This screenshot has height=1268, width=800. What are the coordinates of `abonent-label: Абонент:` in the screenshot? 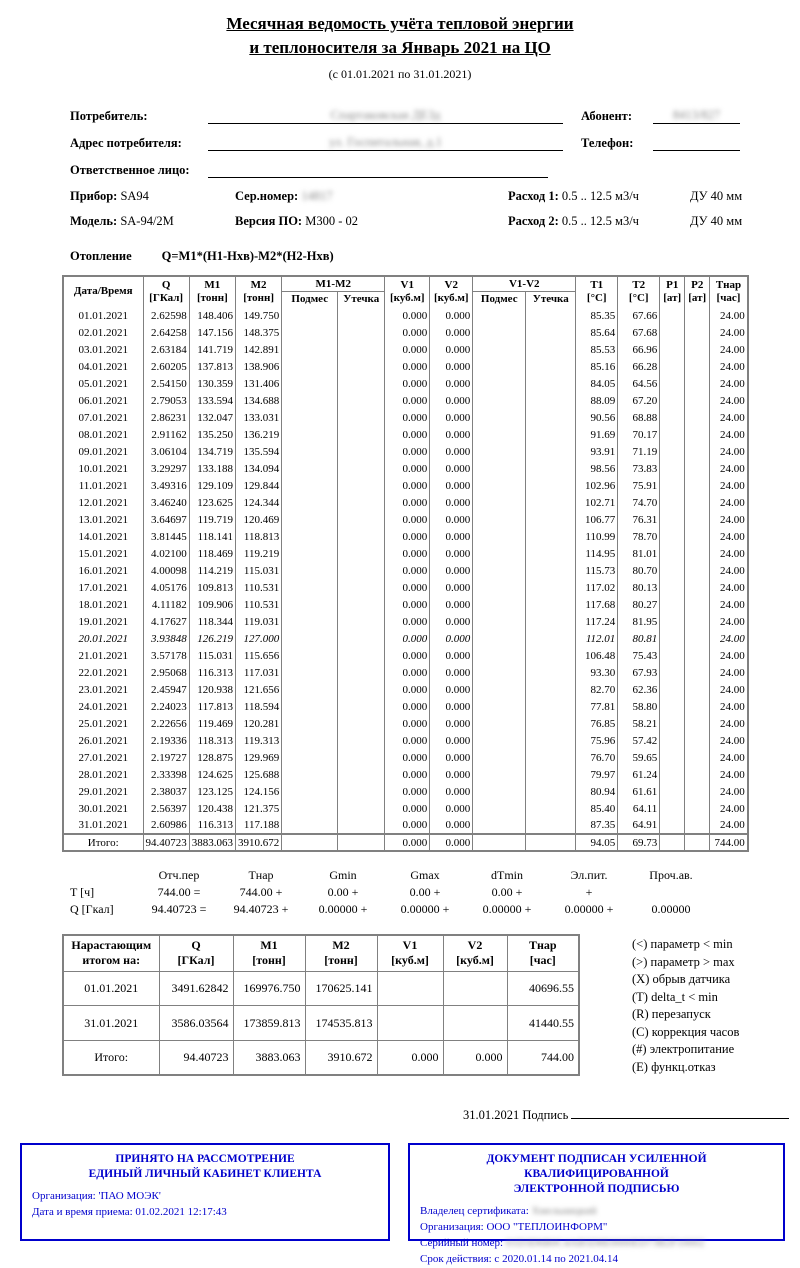 It's located at (606, 115).